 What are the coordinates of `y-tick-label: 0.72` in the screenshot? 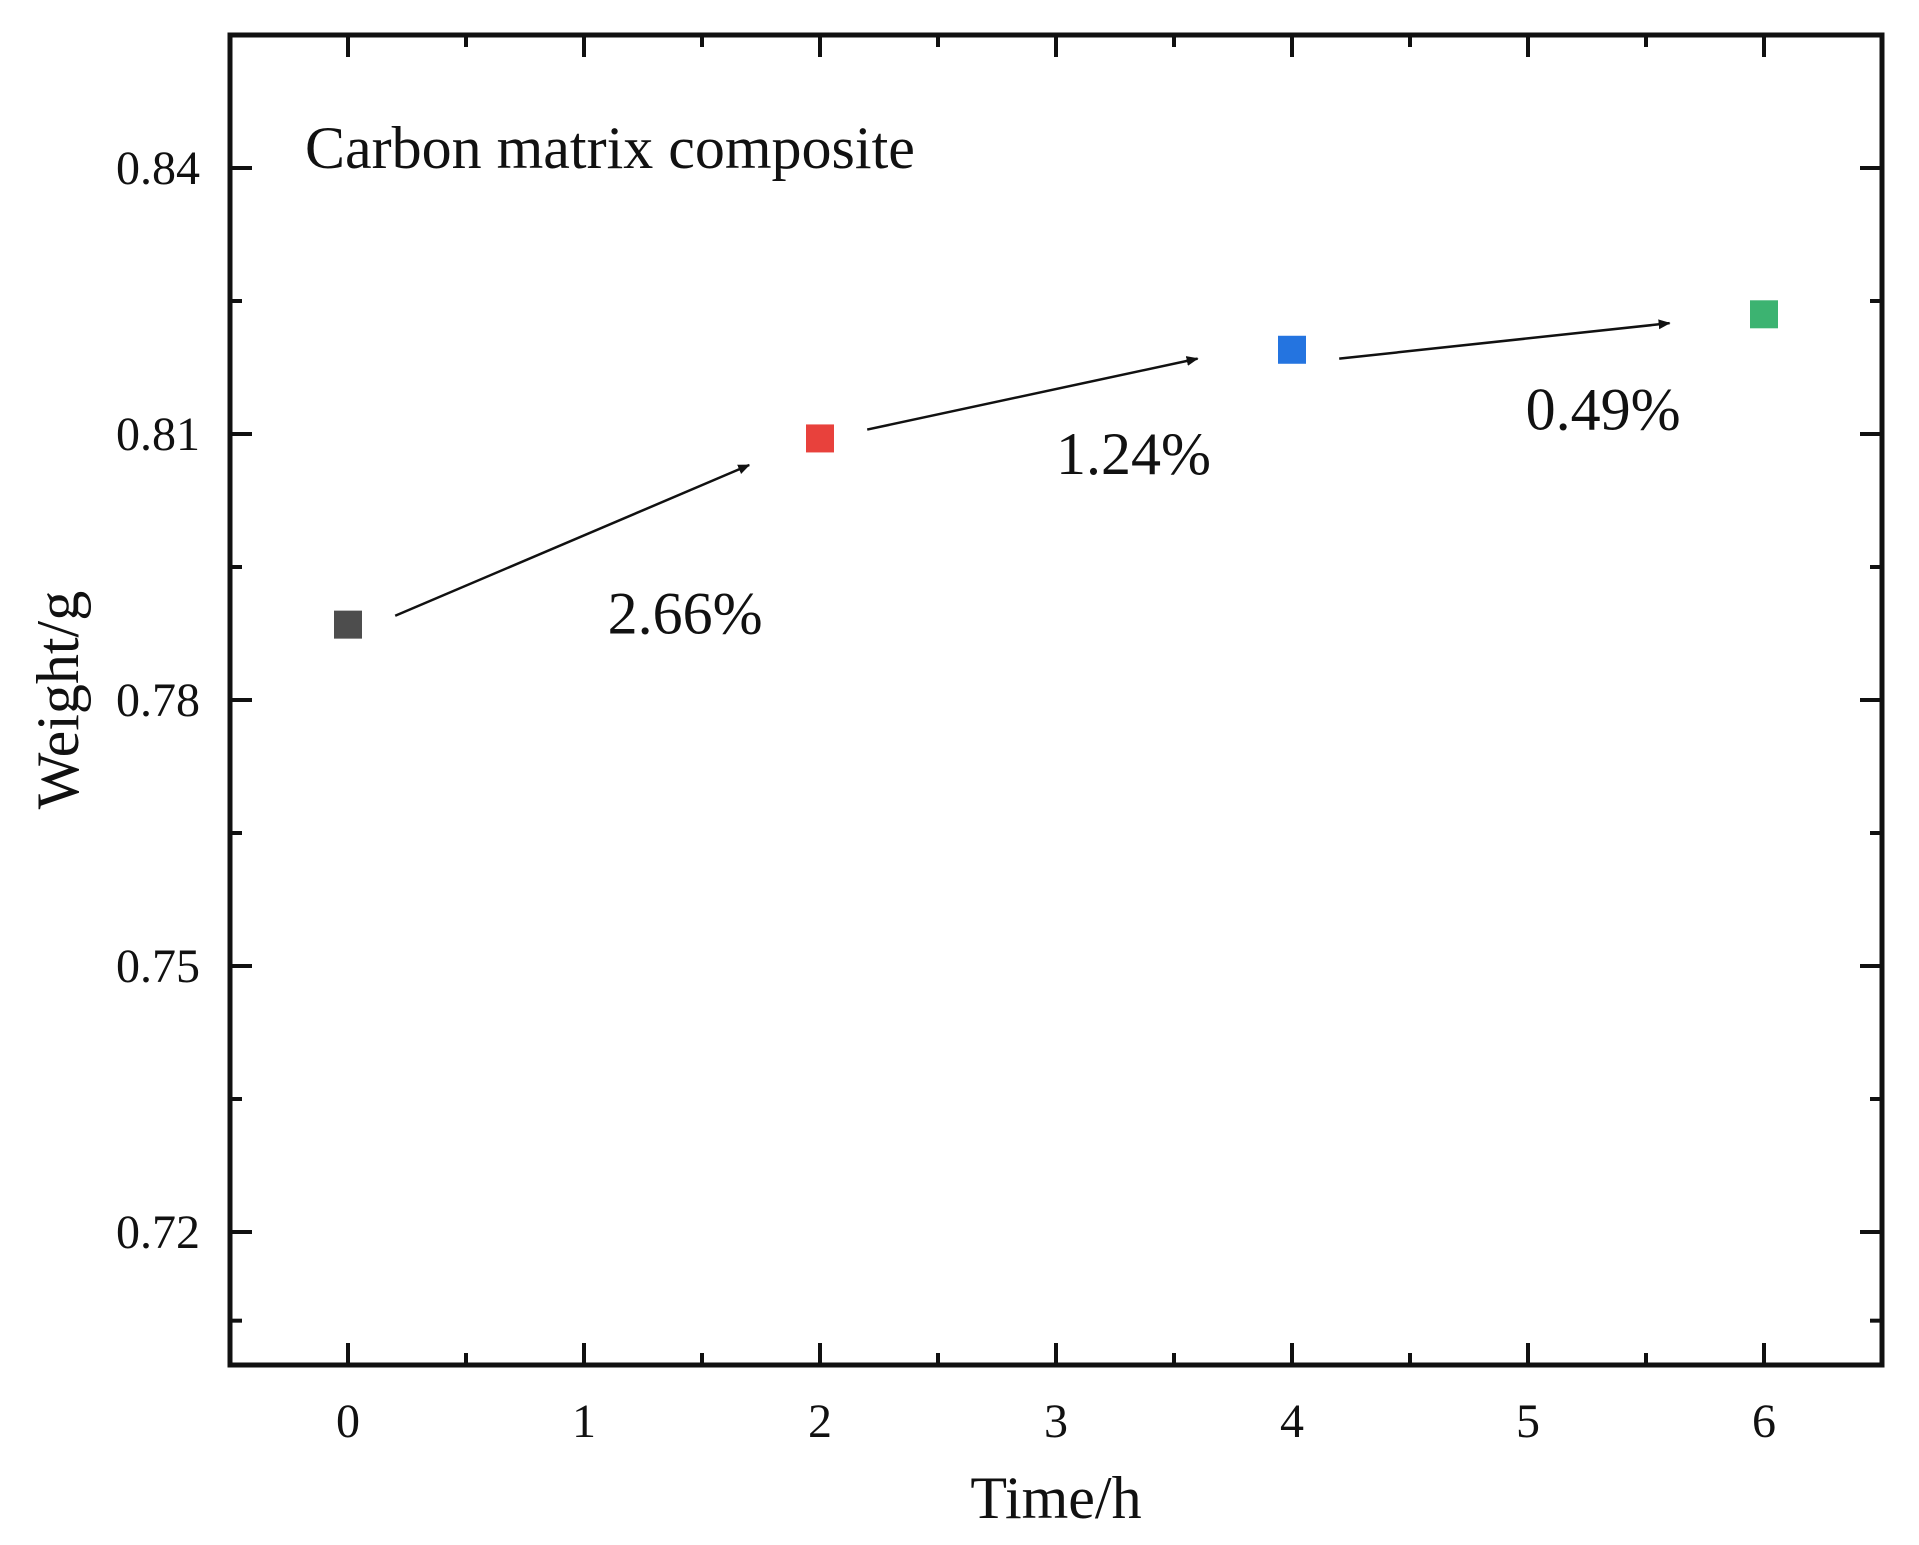 It's located at (158, 1232).